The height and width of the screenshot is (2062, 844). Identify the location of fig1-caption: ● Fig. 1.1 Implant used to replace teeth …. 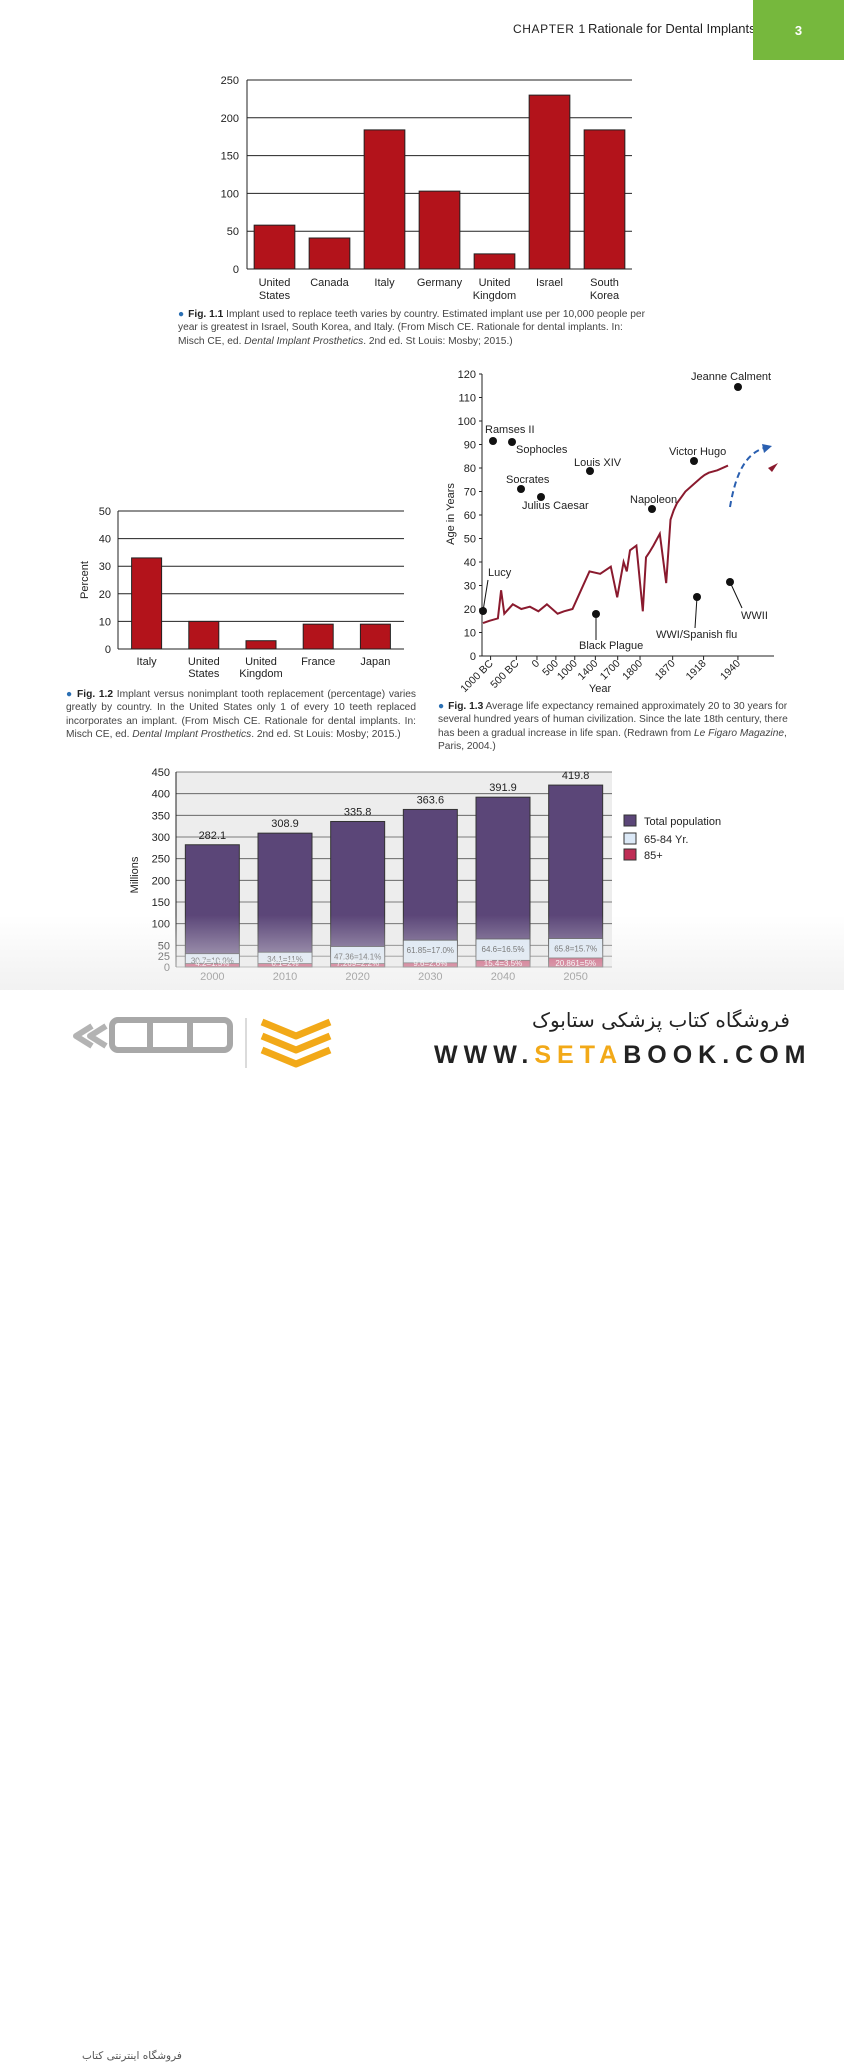
(411, 328).